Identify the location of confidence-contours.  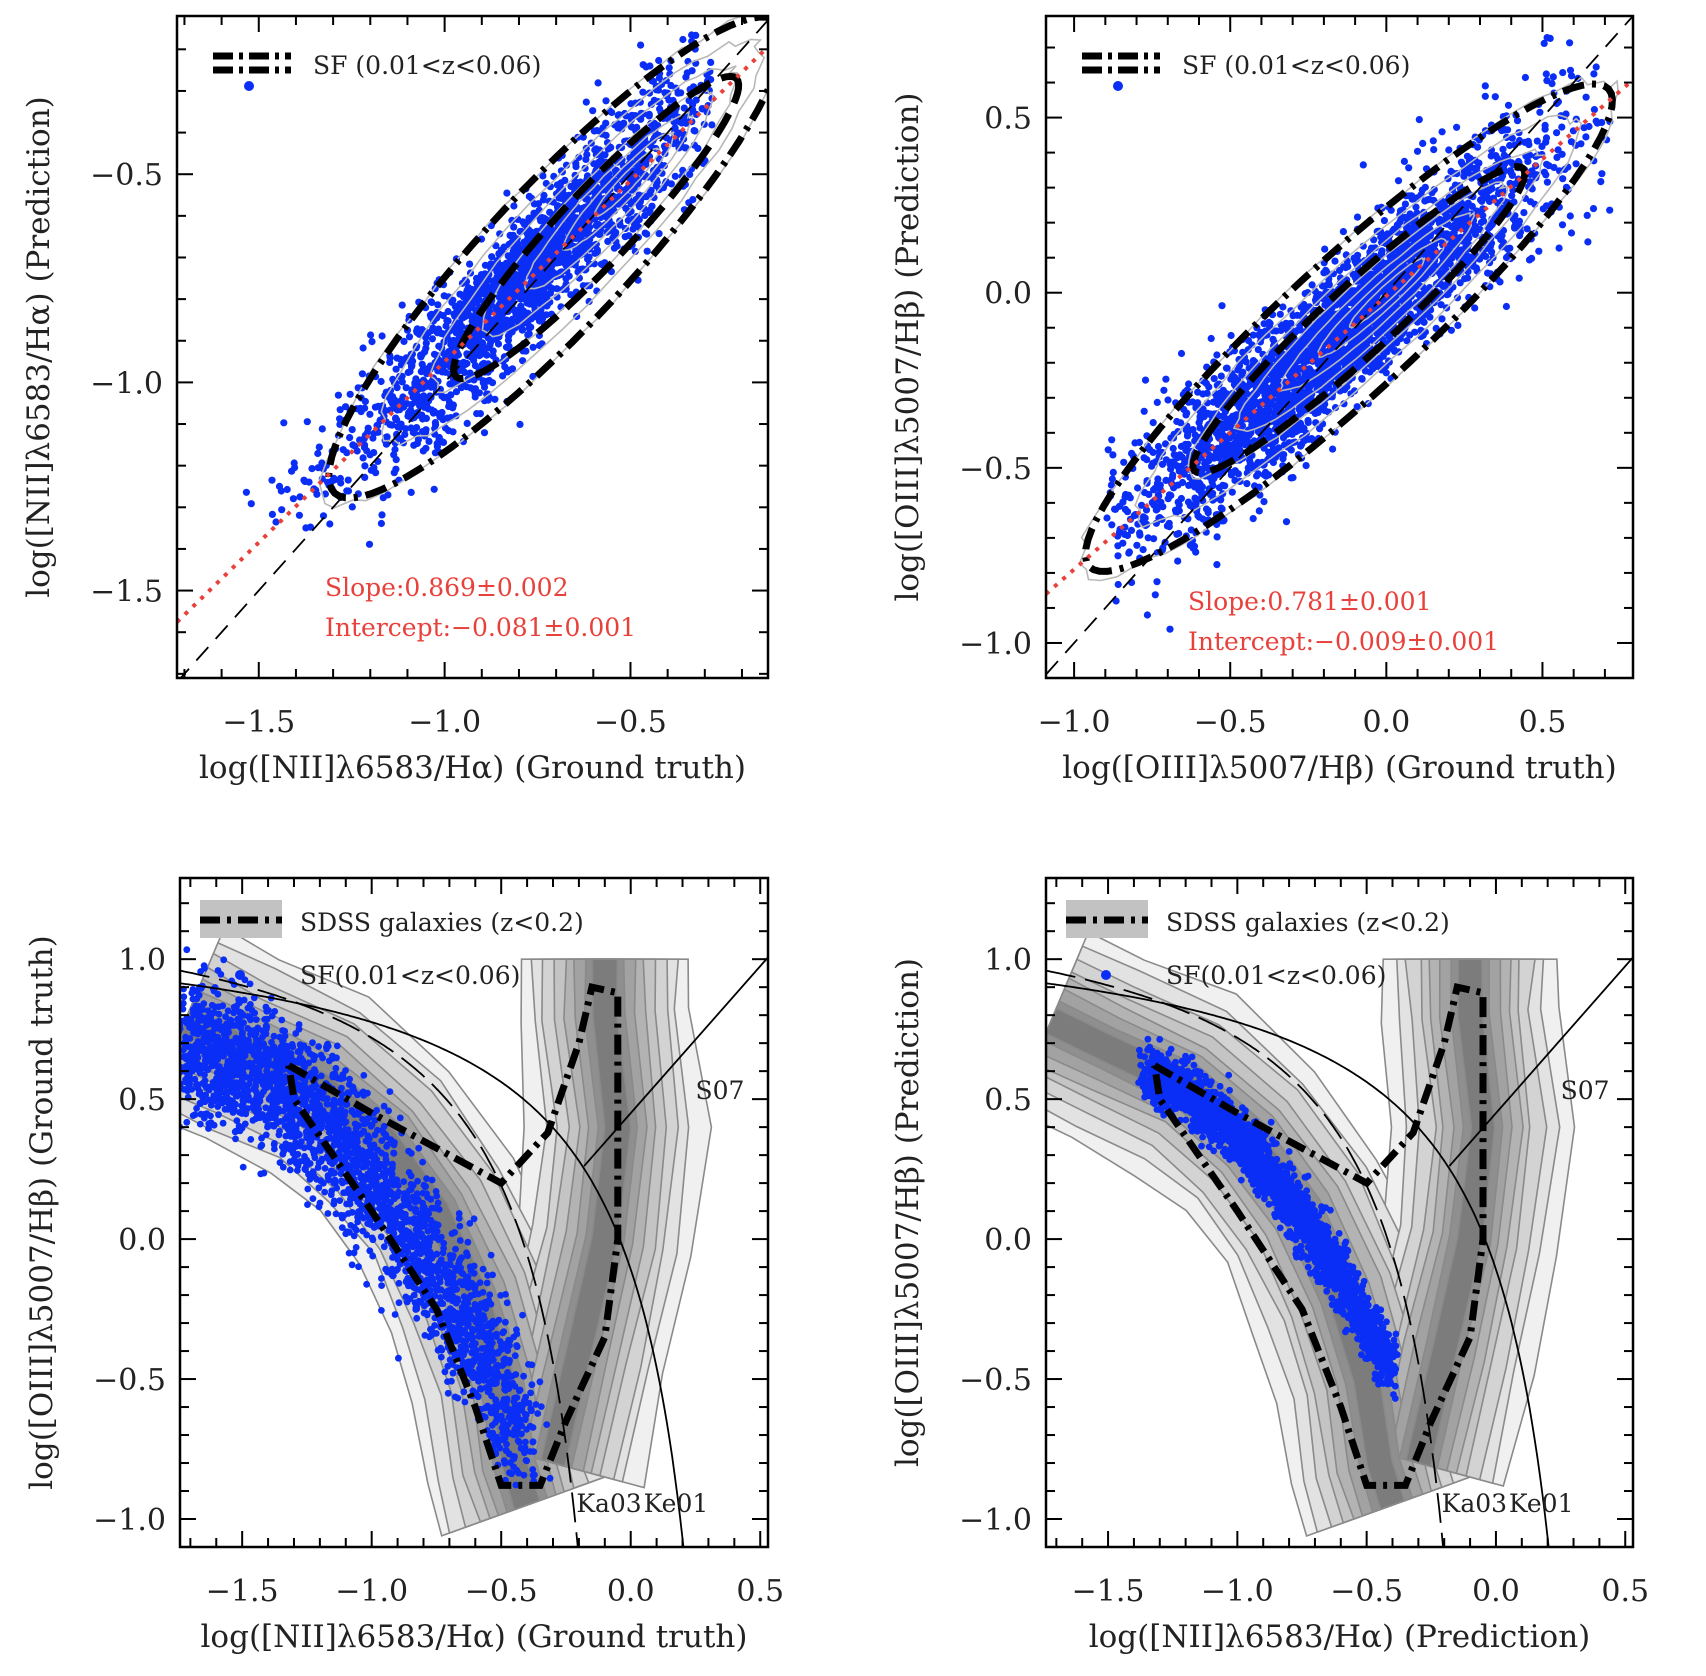
(546, 259).